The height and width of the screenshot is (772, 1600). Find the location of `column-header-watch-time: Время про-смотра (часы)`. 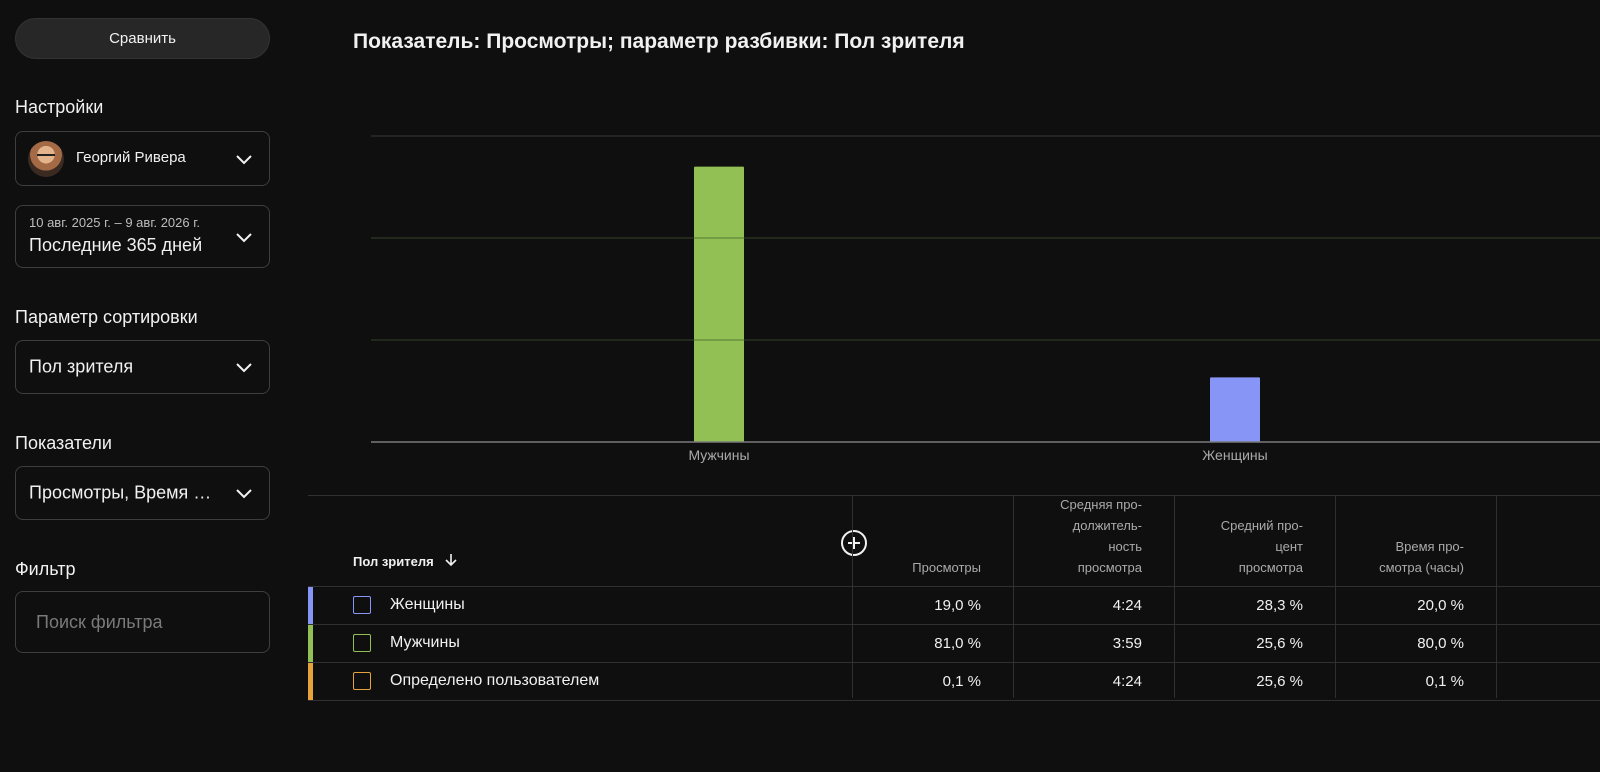

column-header-watch-time: Время про-смотра (часы) is located at coordinates (1421, 557).